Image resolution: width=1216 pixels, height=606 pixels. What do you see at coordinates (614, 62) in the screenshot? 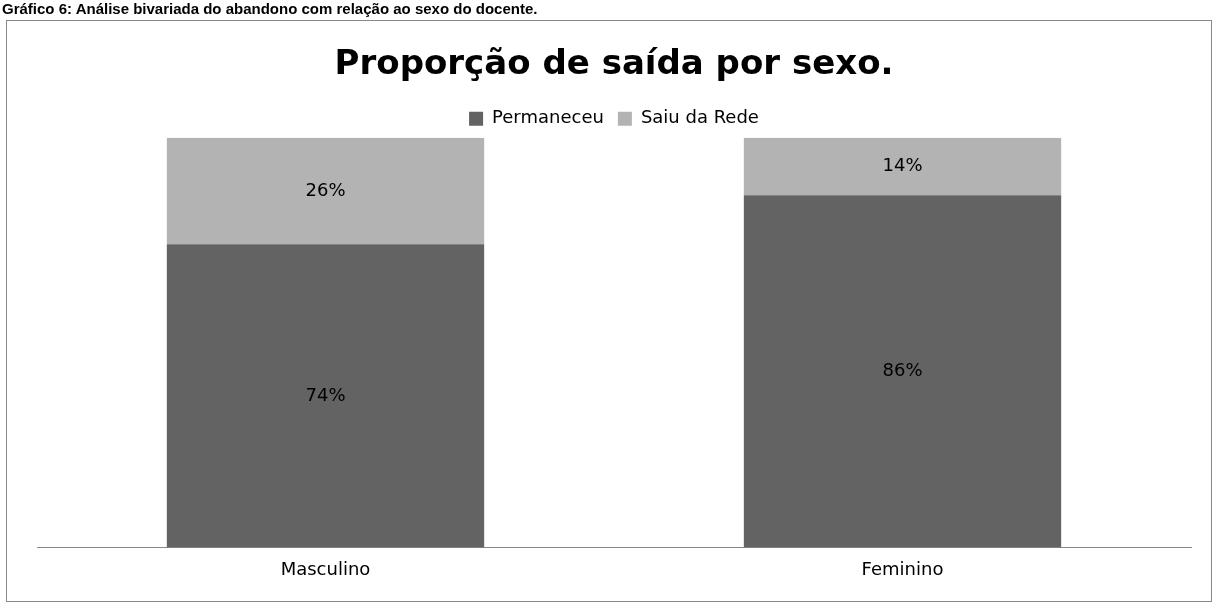
I see `chart-title: Proporção de saída por sexo.` at bounding box center [614, 62].